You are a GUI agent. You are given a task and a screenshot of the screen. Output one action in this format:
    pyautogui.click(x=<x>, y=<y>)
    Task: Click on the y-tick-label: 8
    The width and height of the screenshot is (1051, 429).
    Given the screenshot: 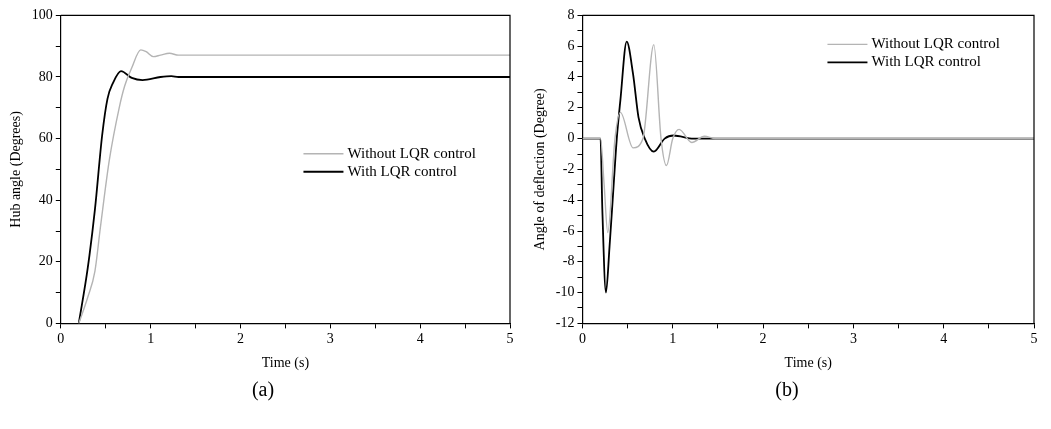 What is the action you would take?
    pyautogui.click(x=571, y=15)
    